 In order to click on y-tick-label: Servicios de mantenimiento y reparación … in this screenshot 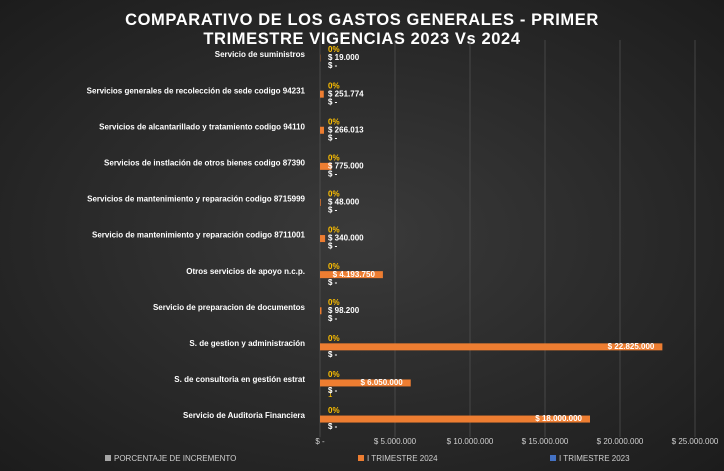, I will do `click(196, 199)`.